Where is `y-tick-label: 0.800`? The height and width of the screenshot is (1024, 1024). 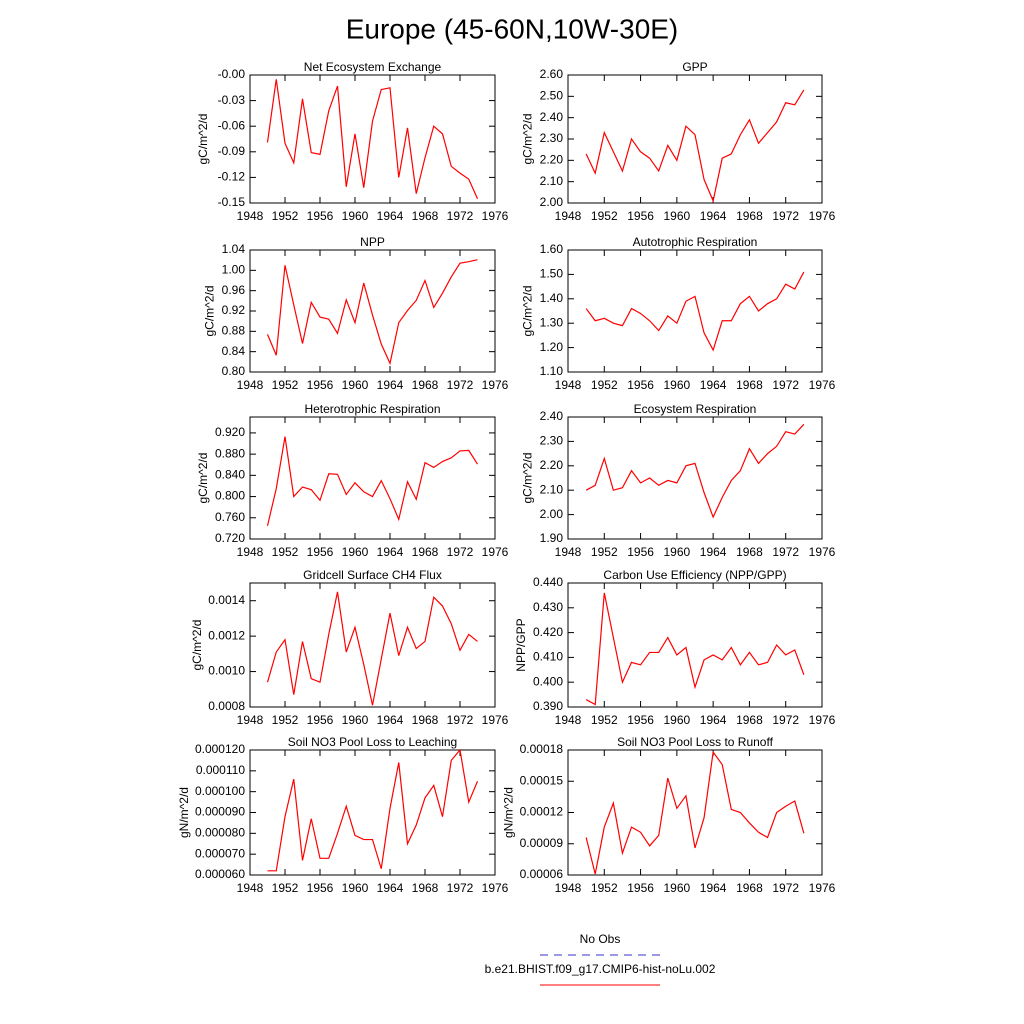 y-tick-label: 0.800 is located at coordinates (230, 496).